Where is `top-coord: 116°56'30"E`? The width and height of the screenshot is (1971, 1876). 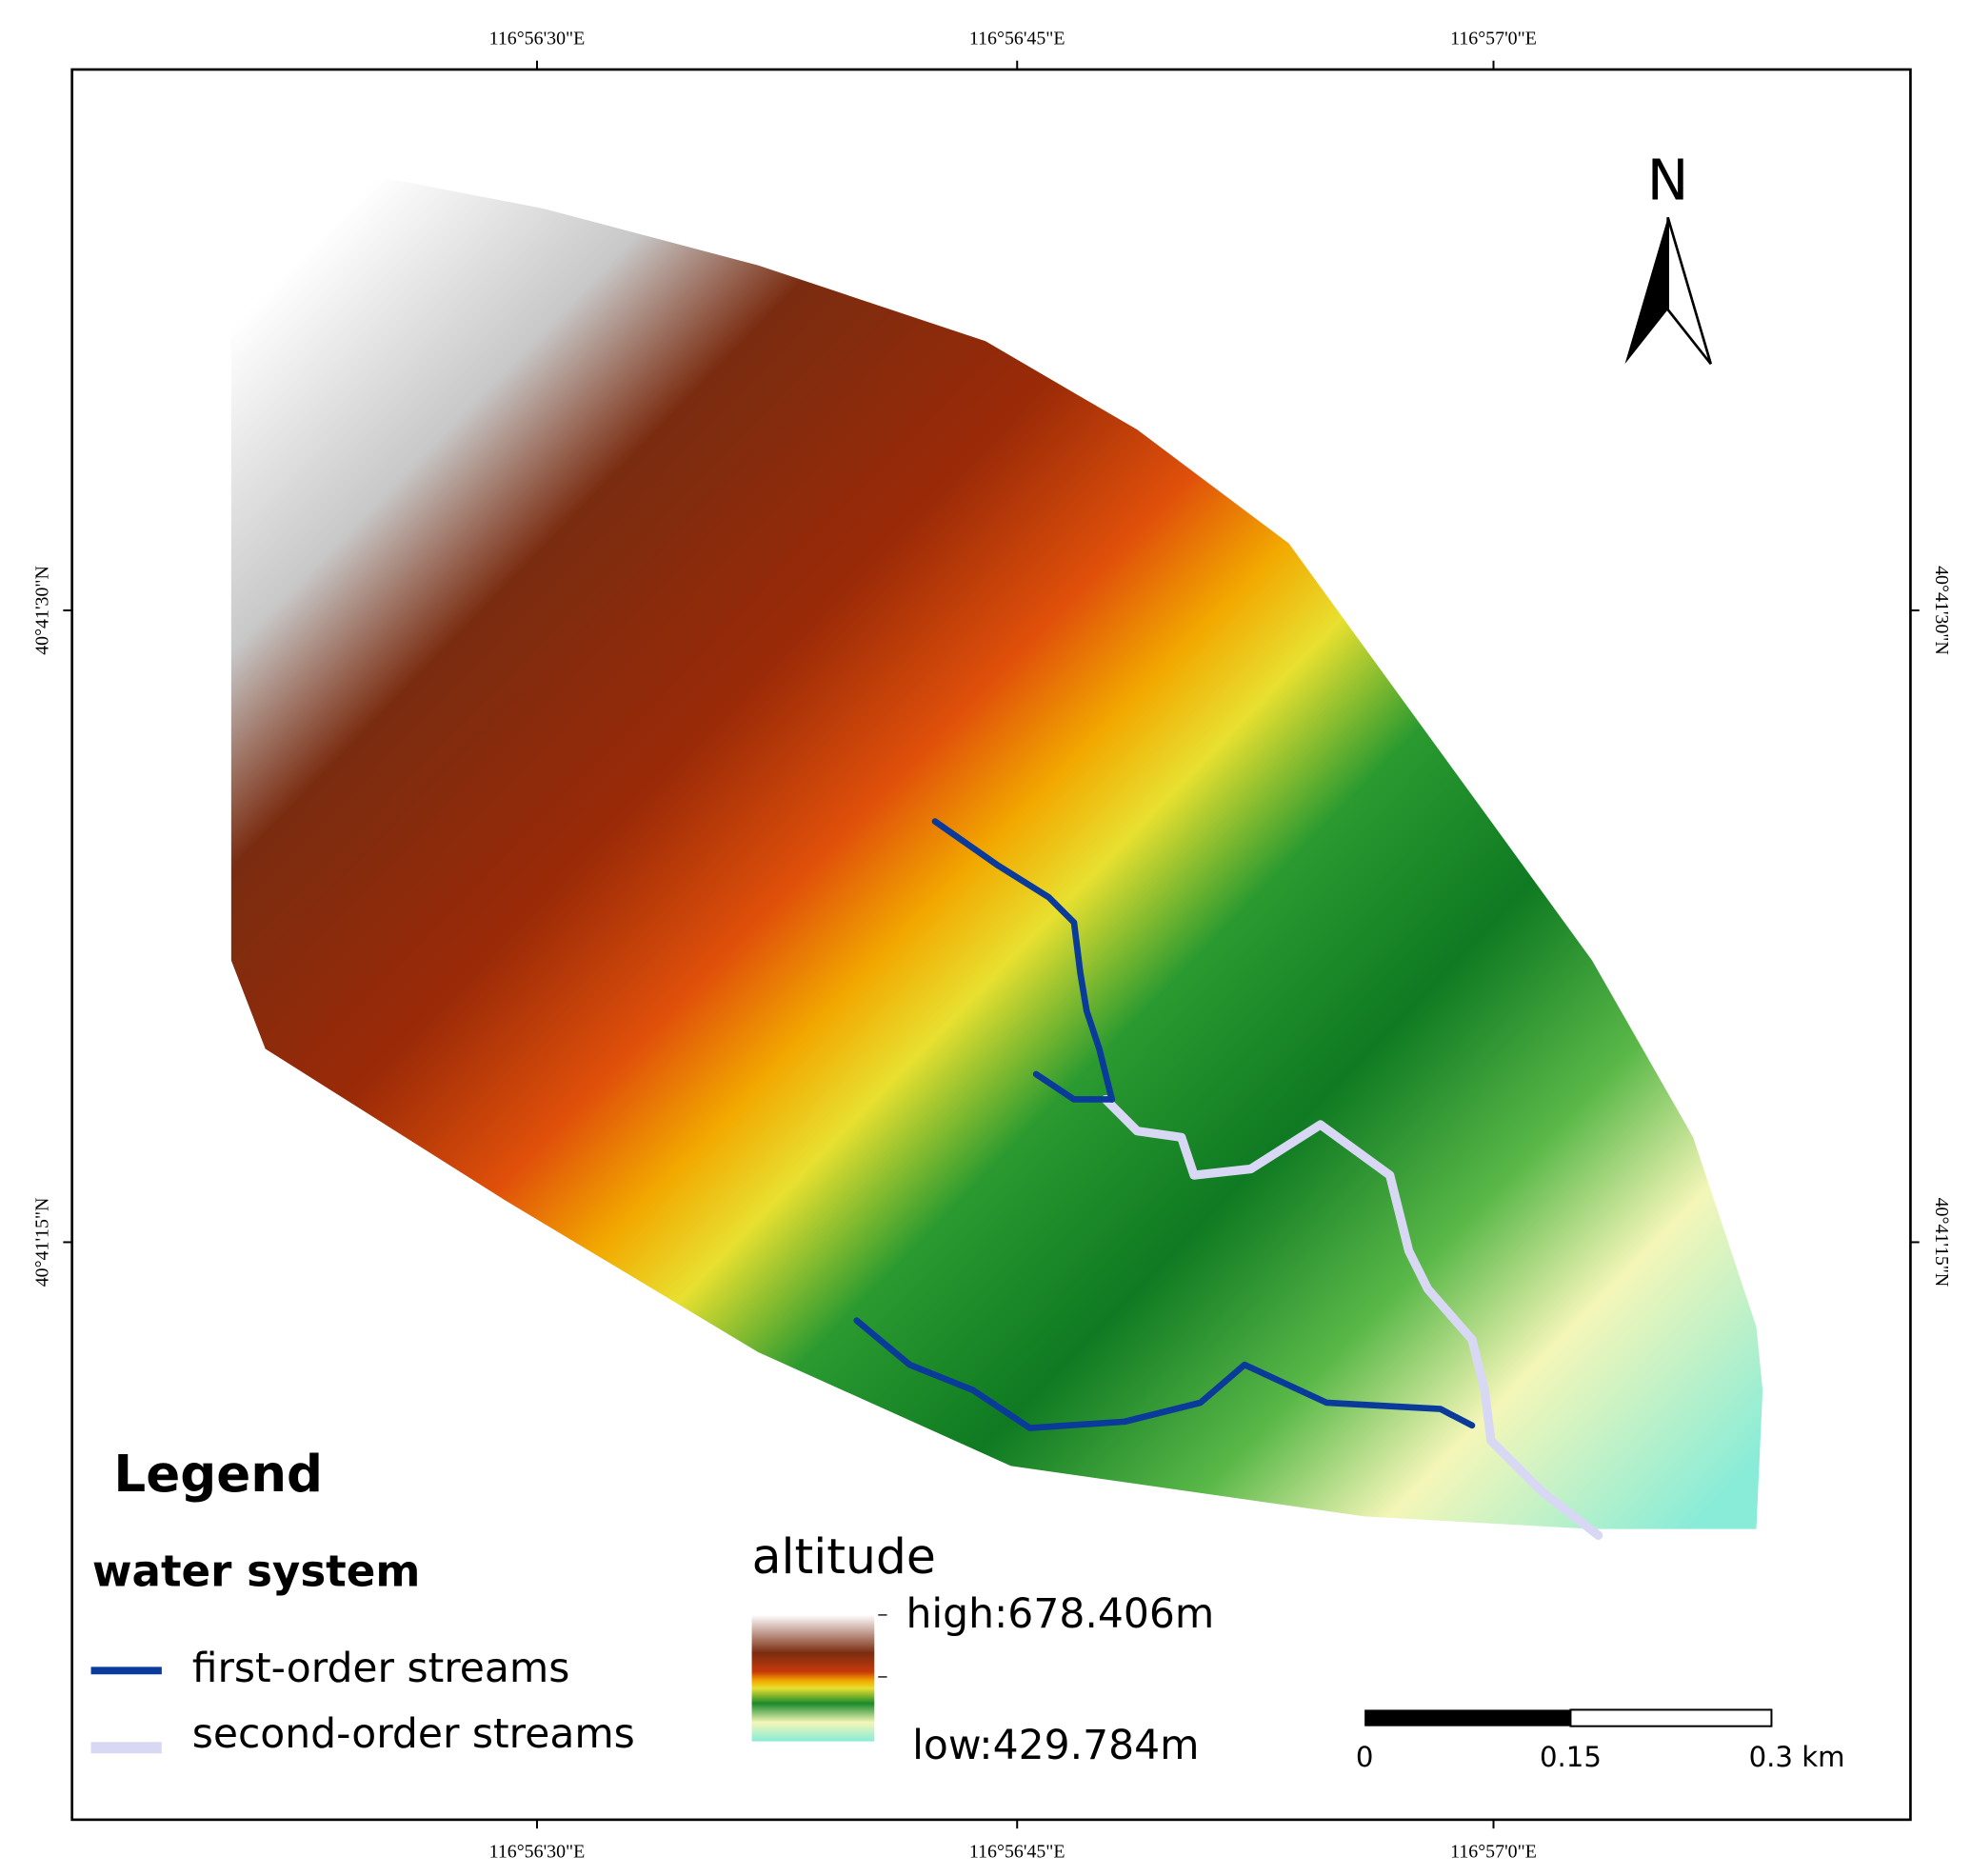
top-coord: 116°56'30"E is located at coordinates (538, 38).